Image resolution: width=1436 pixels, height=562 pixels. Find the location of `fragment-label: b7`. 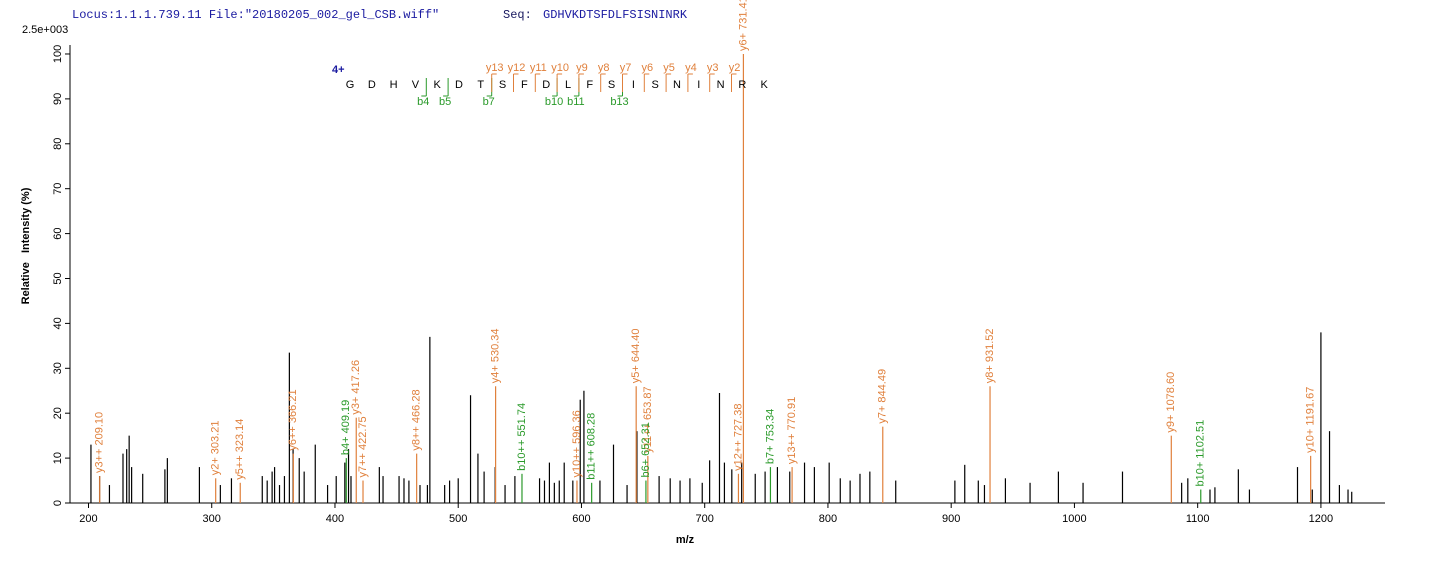

fragment-label: b7 is located at coordinates (489, 102).